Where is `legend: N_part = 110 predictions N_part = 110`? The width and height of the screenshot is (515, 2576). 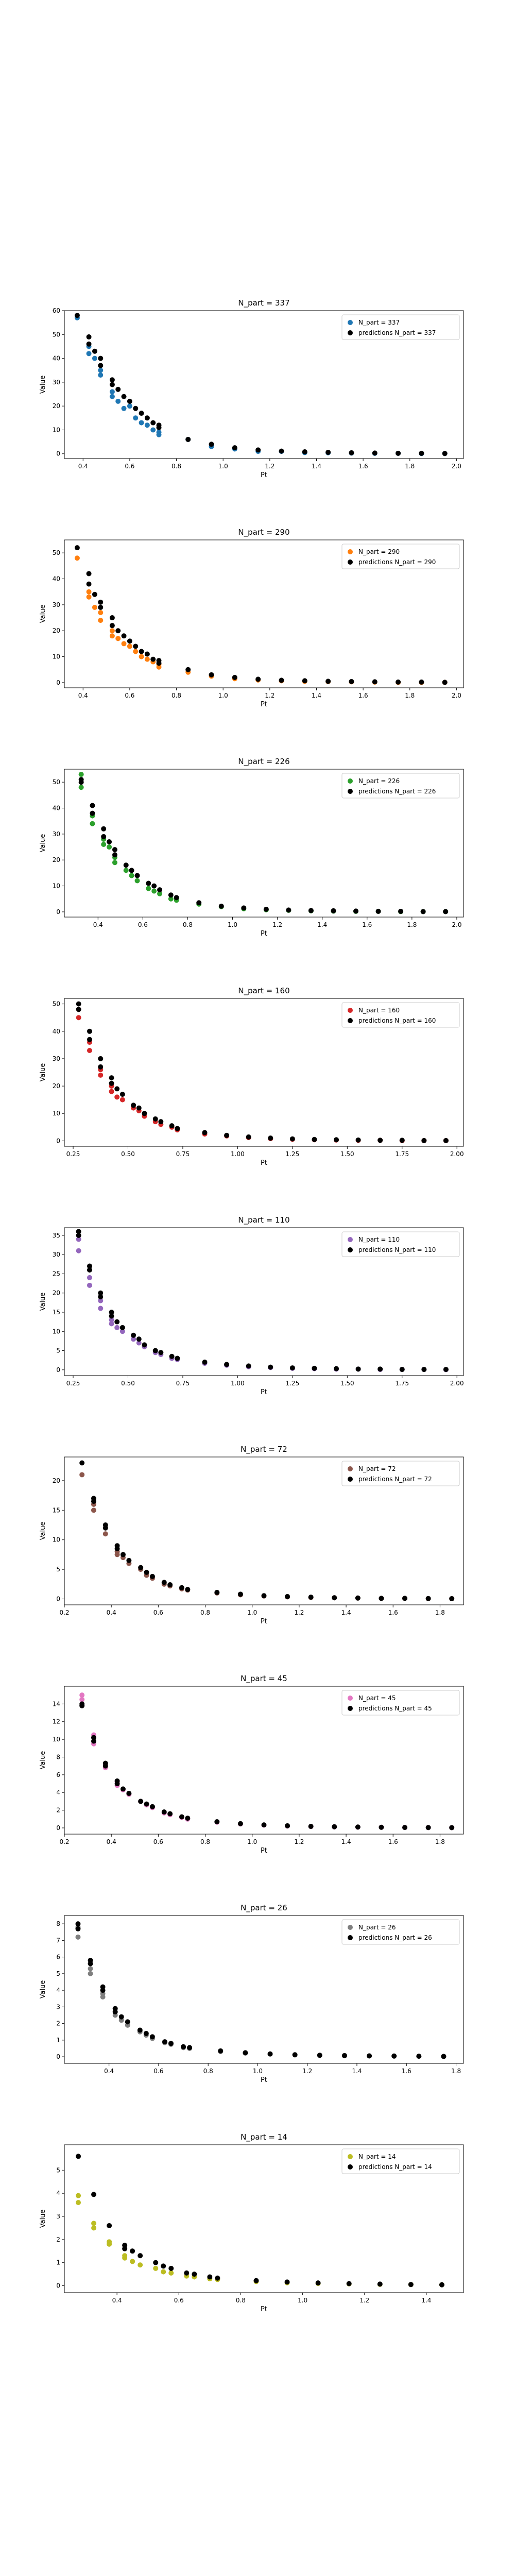
legend: N_part = 110 predictions N_part = 110 is located at coordinates (401, 1244).